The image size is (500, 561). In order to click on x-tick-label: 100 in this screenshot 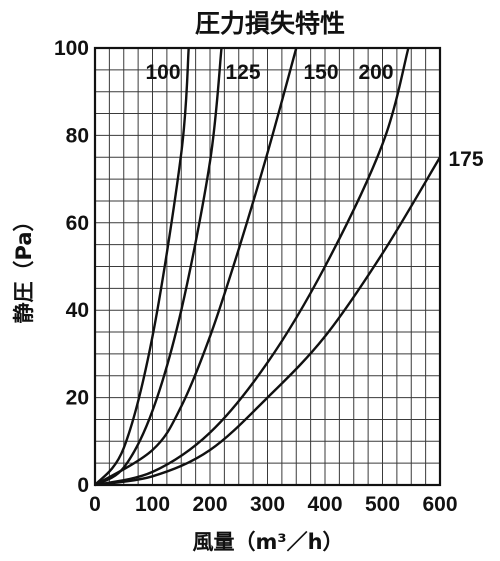, I will do `click(152, 504)`.